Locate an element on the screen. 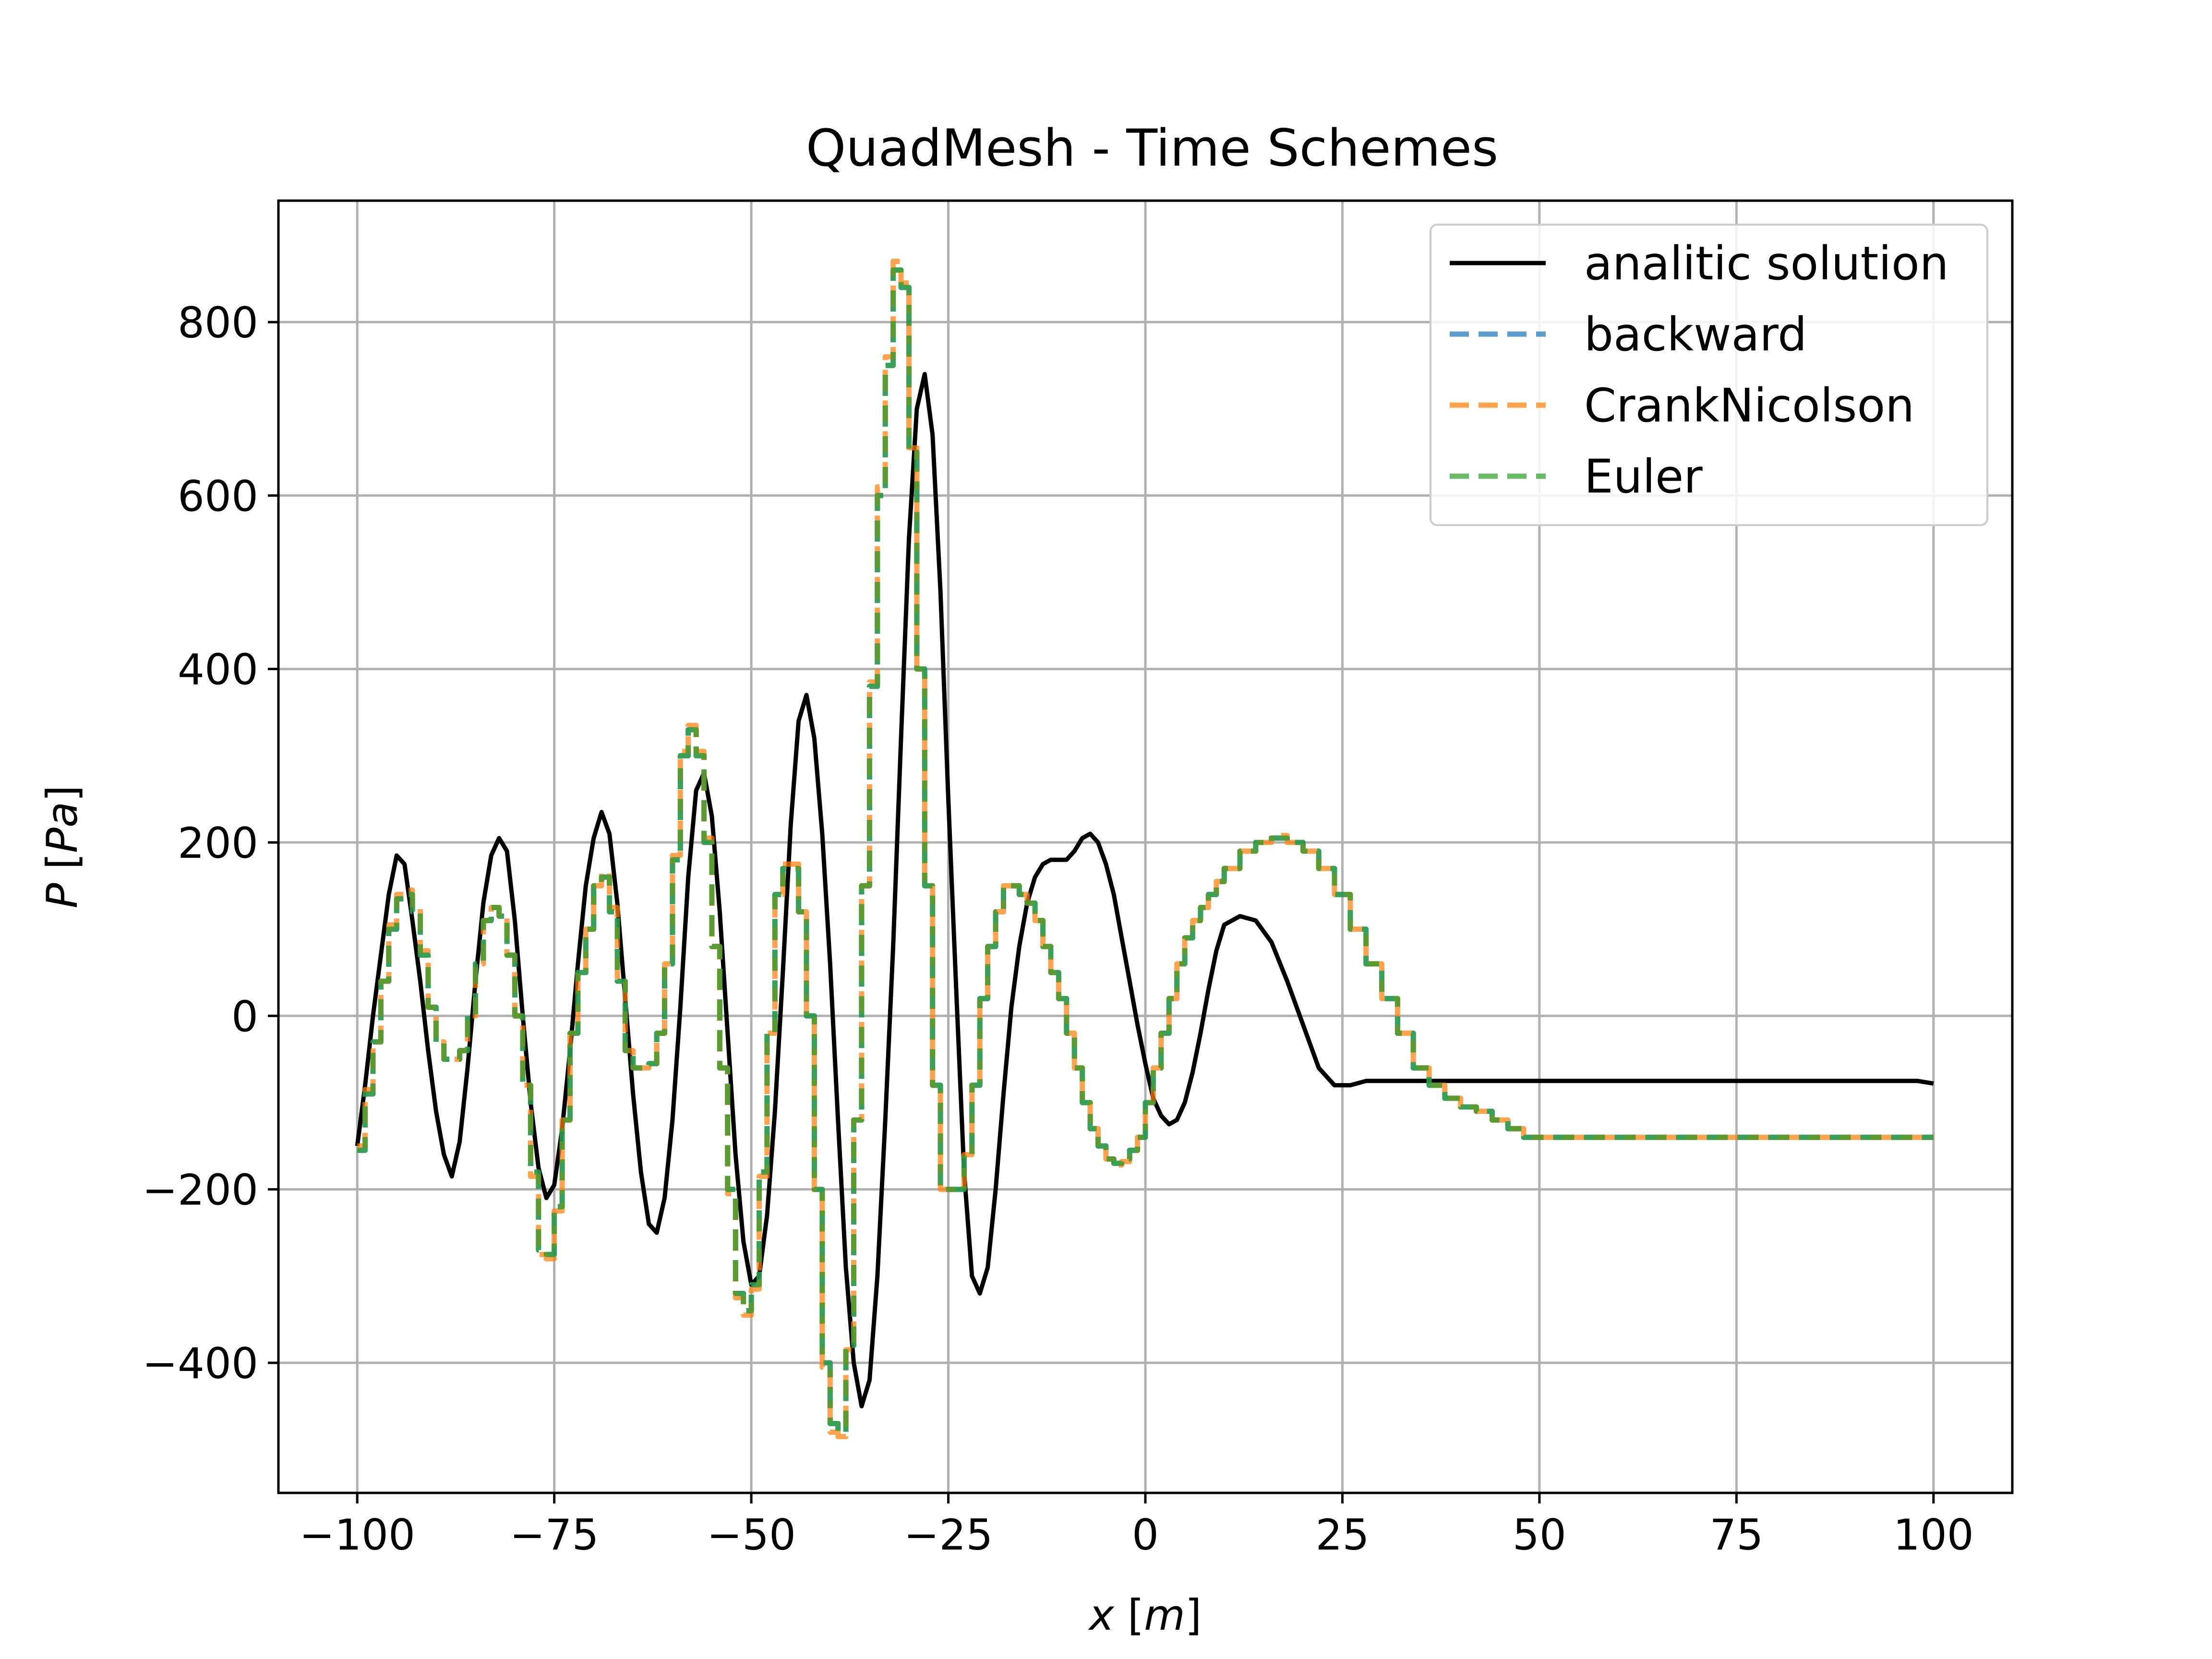  chart-title: QuadMesh - Time Schemes is located at coordinates (1152, 149).